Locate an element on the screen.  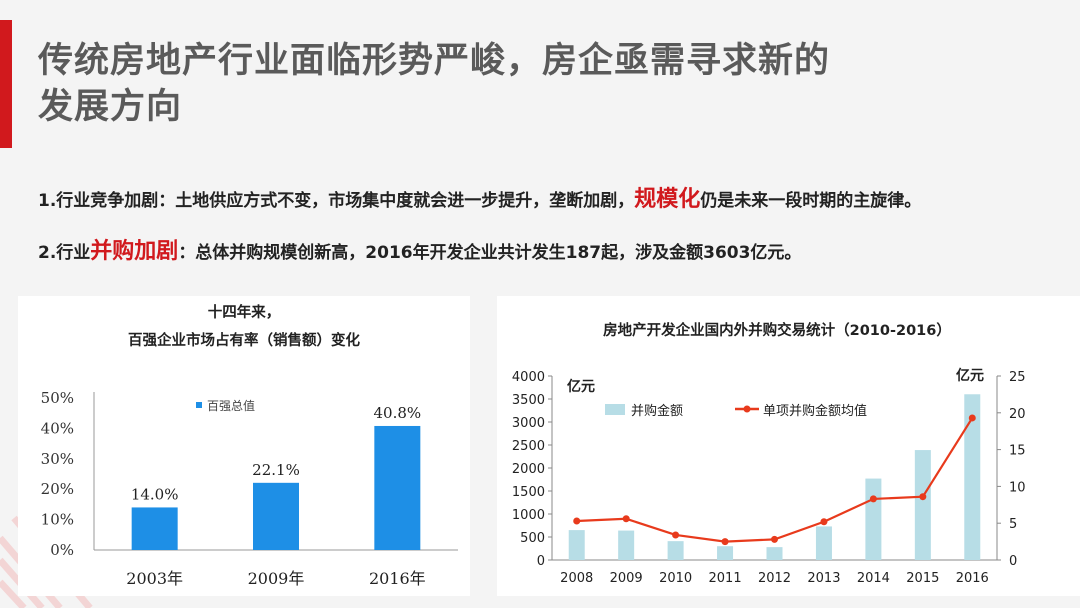
left-tick-label: 1500 is located at coordinates (528, 492).